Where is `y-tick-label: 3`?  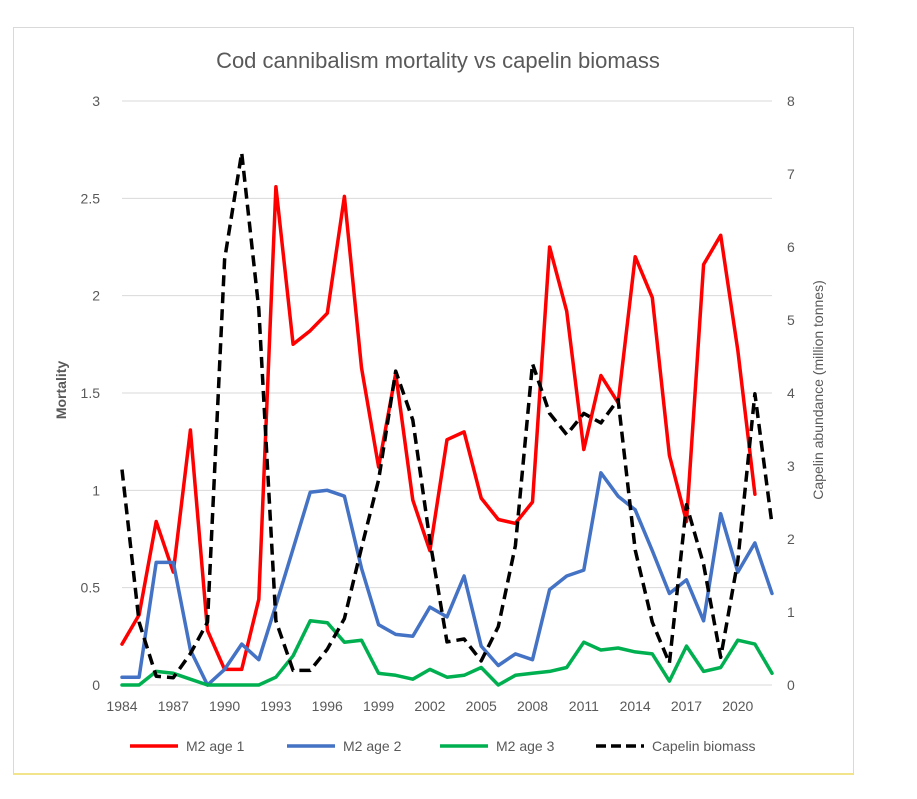 y-tick-label: 3 is located at coordinates (96, 101).